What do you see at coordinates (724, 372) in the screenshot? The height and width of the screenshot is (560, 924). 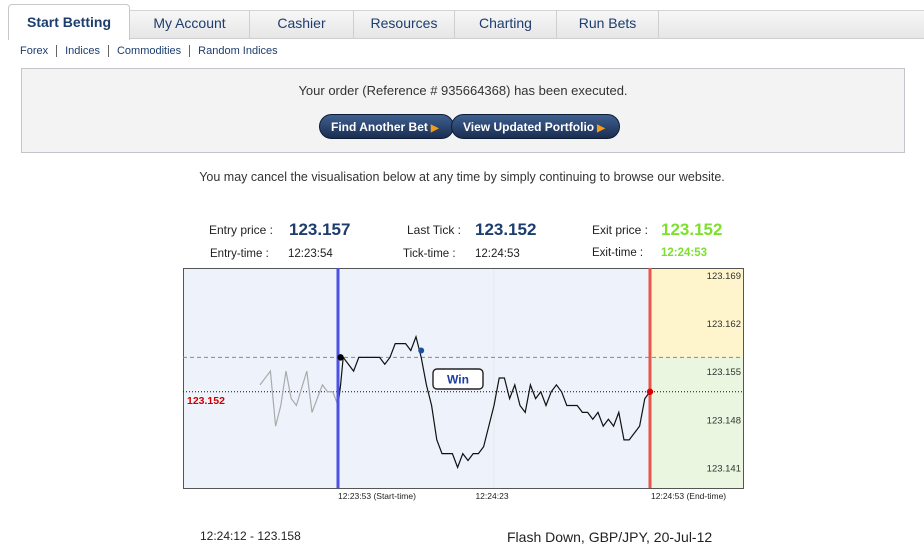 I see `y-tick-label: 123.155` at bounding box center [724, 372].